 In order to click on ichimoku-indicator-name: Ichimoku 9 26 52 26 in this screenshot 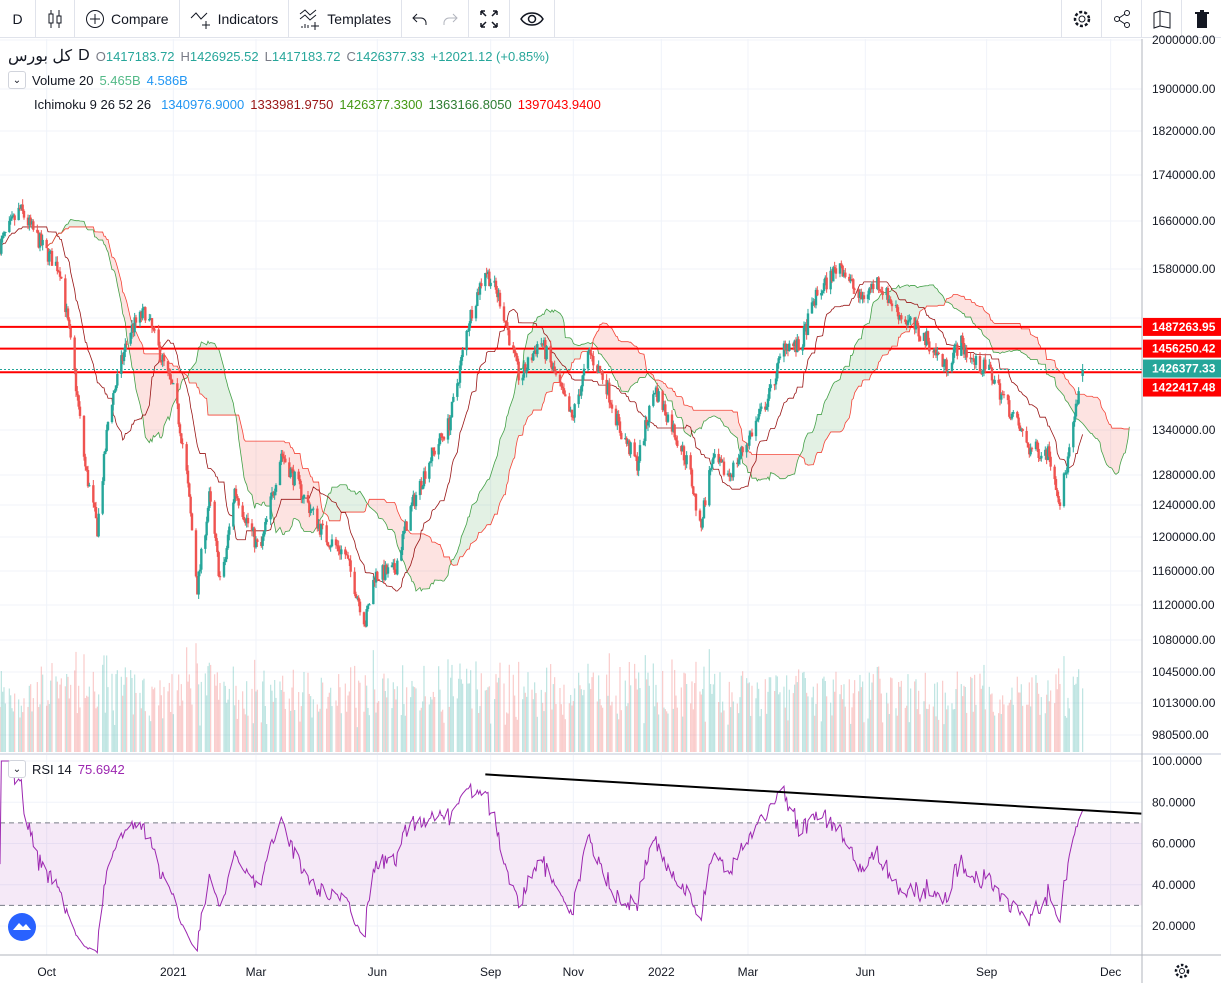, I will do `click(93, 104)`.